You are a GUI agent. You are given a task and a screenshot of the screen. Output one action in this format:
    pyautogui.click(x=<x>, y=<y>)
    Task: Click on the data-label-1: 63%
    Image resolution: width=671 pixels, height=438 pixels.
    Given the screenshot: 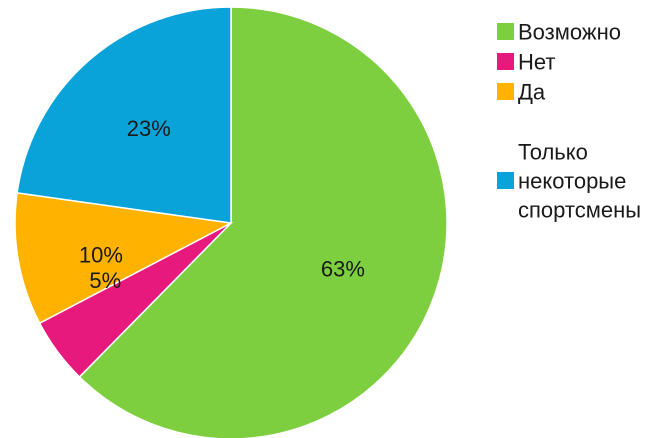 What is the action you would take?
    pyautogui.click(x=343, y=268)
    